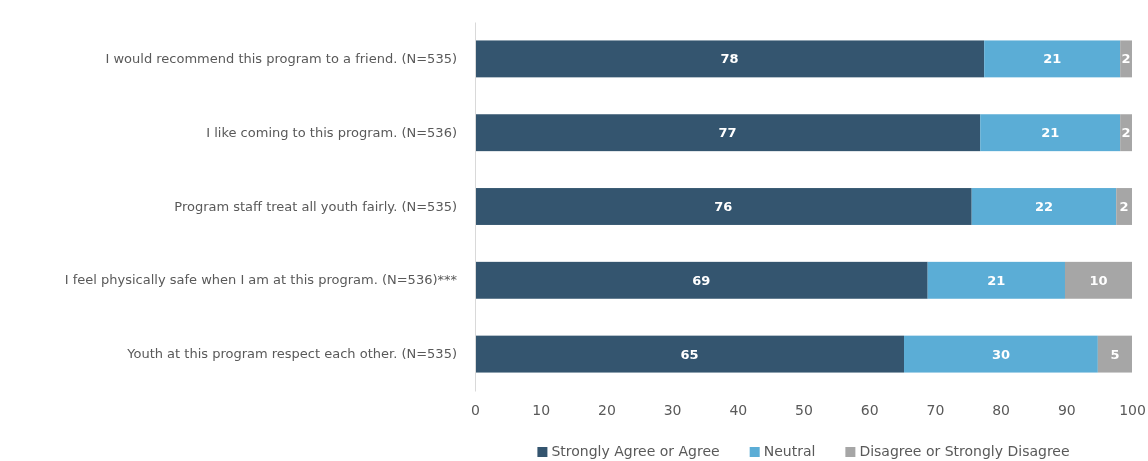  What do you see at coordinates (475, 409) in the screenshot?
I see `x-tick-label: 0` at bounding box center [475, 409].